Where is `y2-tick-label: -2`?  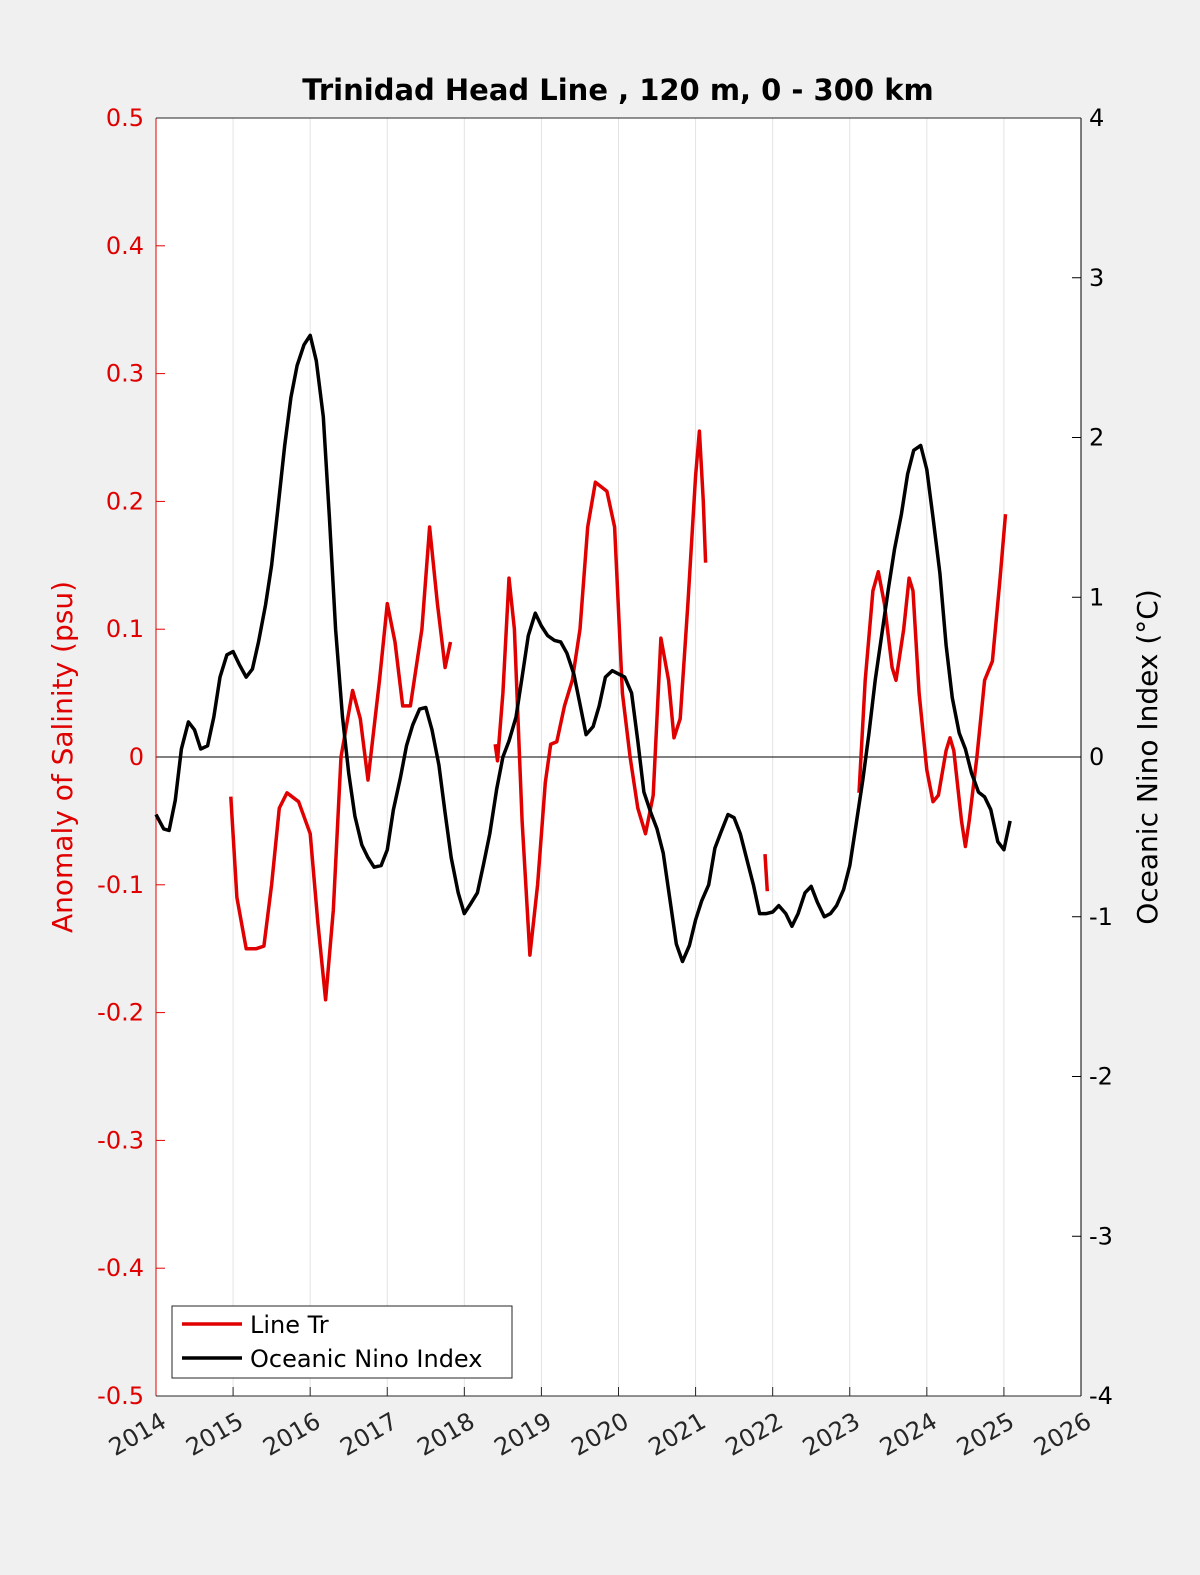 y2-tick-label: -2 is located at coordinates (1101, 1077).